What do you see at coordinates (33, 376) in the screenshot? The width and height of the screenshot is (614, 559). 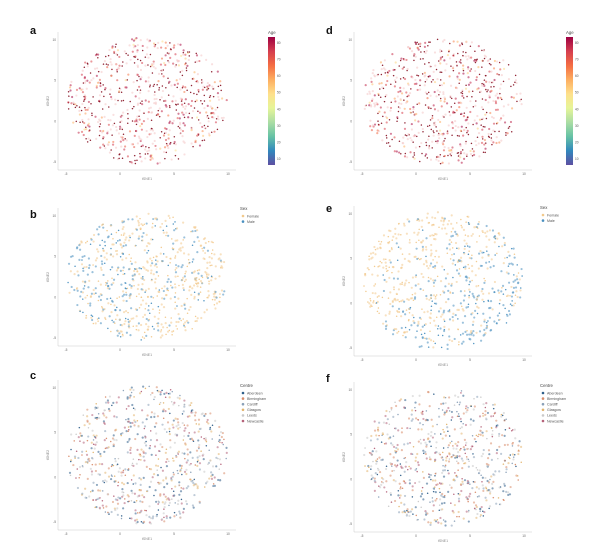 I see `panel-letter: c` at bounding box center [33, 376].